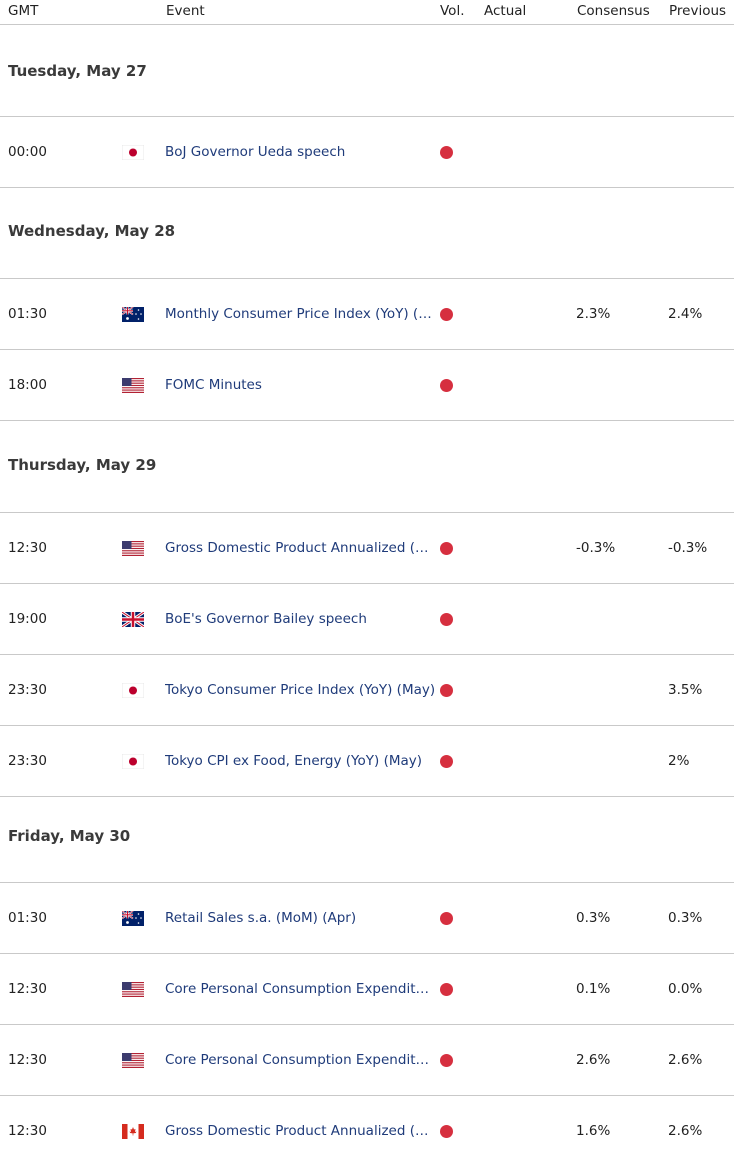 This screenshot has width=734, height=1166. What do you see at coordinates (266, 619) in the screenshot?
I see `event-name: BoE's Governor Bailey speech` at bounding box center [266, 619].